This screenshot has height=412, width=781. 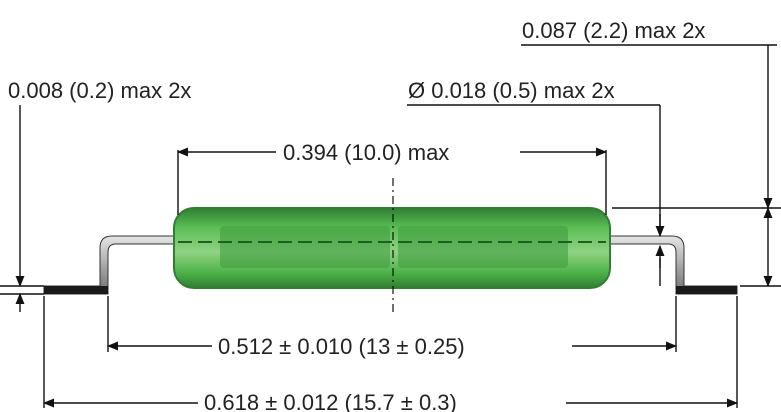 What do you see at coordinates (366, 152) in the screenshot?
I see `body-length-label: 0.394 (10.0) max` at bounding box center [366, 152].